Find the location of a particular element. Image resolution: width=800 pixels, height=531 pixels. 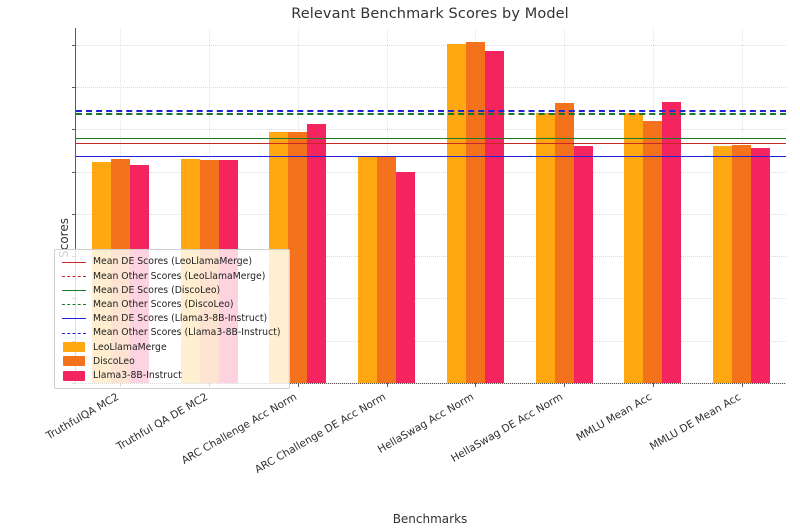

legend-label: DiscoLeo is located at coordinates (114, 361).